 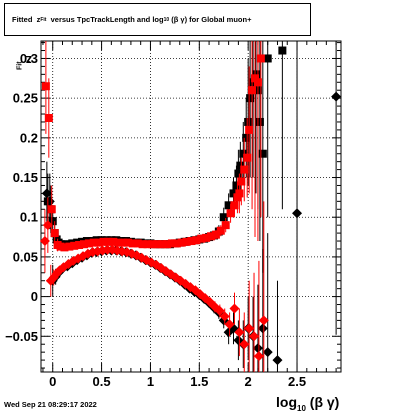 What do you see at coordinates (102, 381) in the screenshot?
I see `x-tick-label: 0.5` at bounding box center [102, 381].